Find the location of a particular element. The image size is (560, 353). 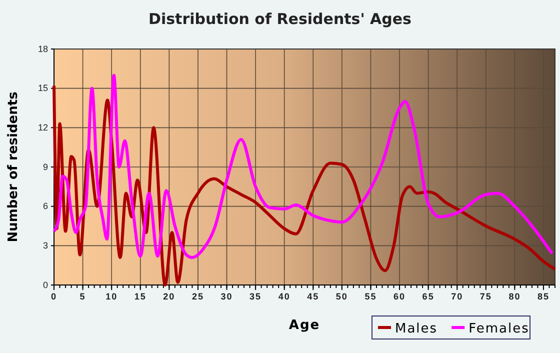

y-tick-label: 12 is located at coordinates (43, 127).